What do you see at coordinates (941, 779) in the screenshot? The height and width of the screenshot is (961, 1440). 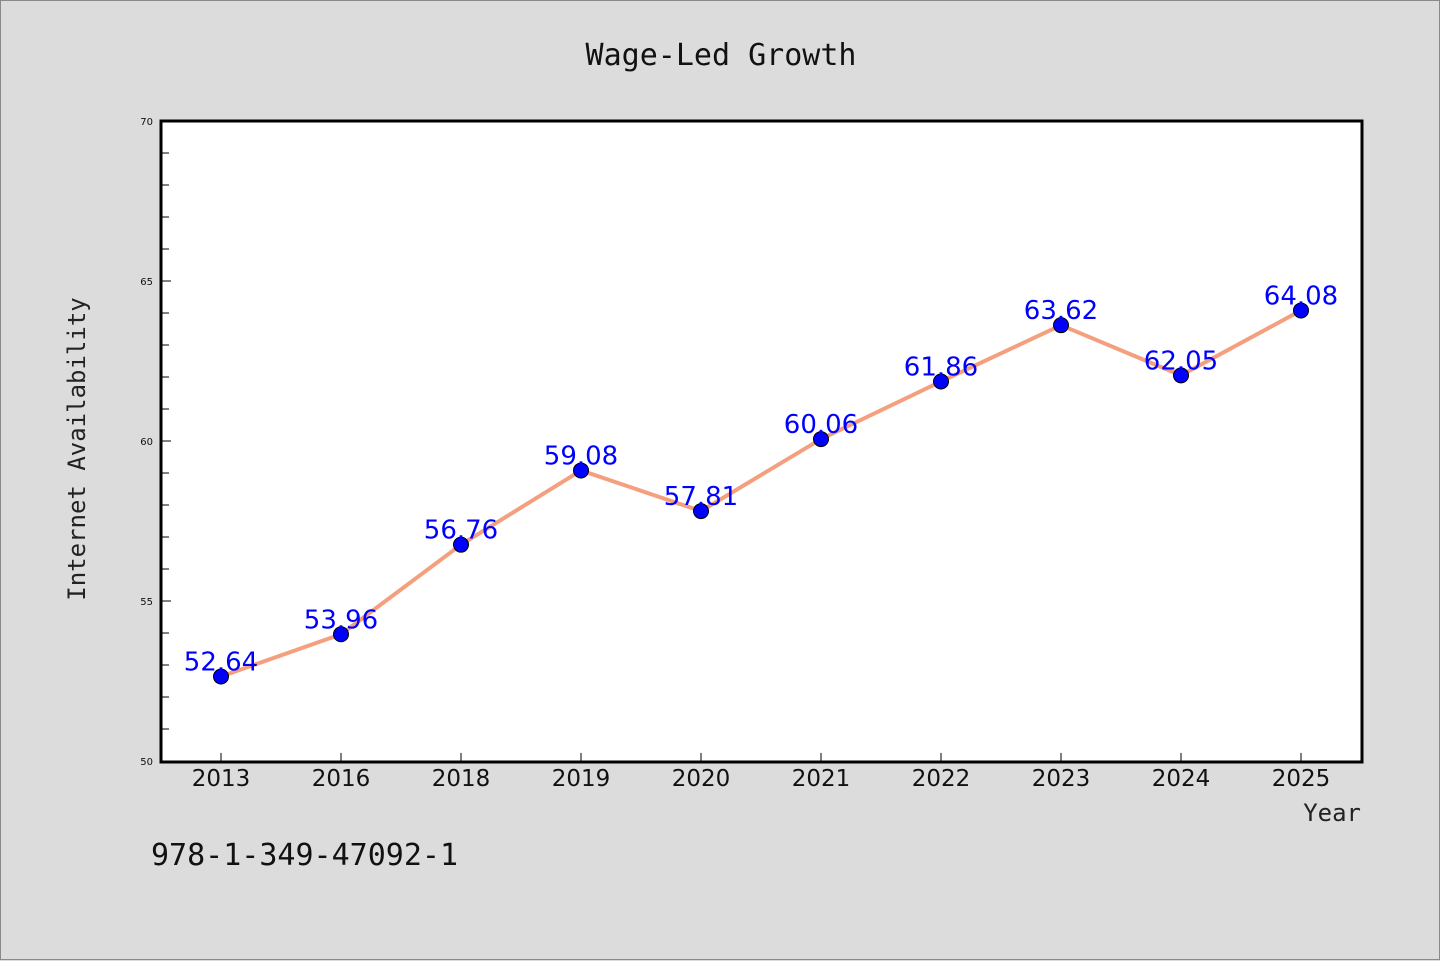 I see `x-tick-label: 2022` at bounding box center [941, 779].